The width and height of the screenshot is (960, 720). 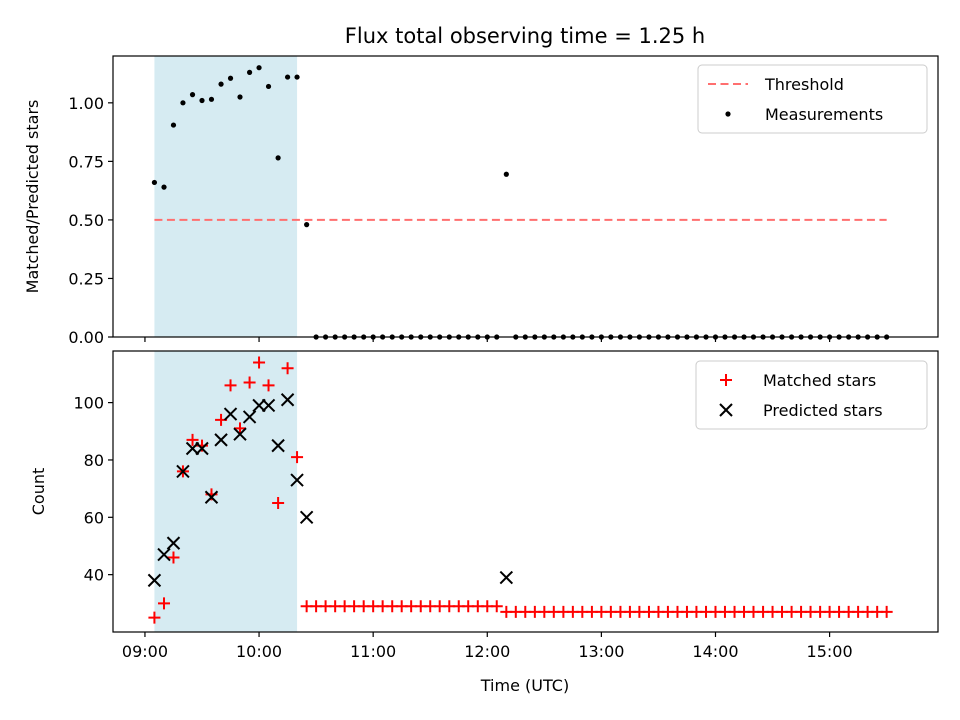 I want to click on ratio-y-ticks: 0.00 0.25 0.50 0.75 1.00, so click(x=90, y=220).